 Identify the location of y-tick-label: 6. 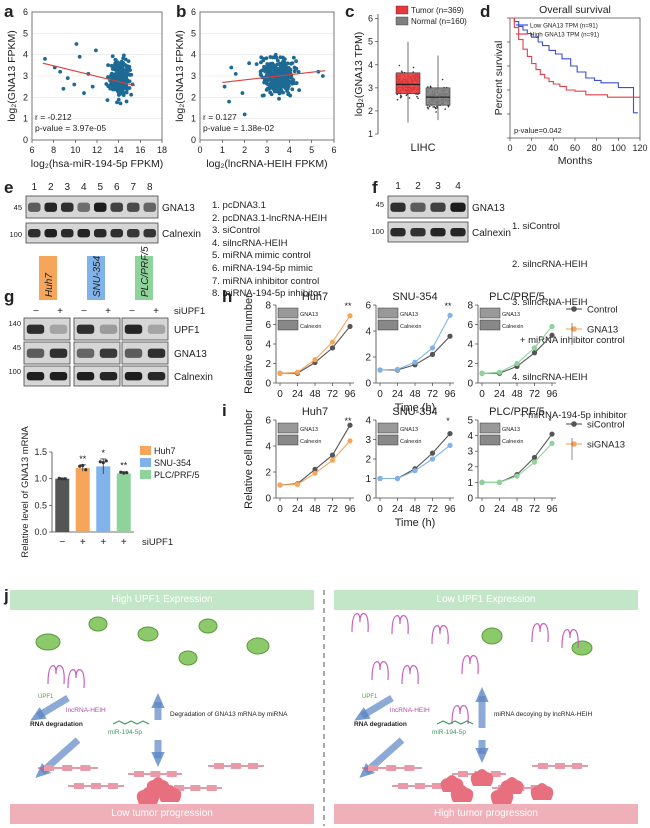
(25, 12).